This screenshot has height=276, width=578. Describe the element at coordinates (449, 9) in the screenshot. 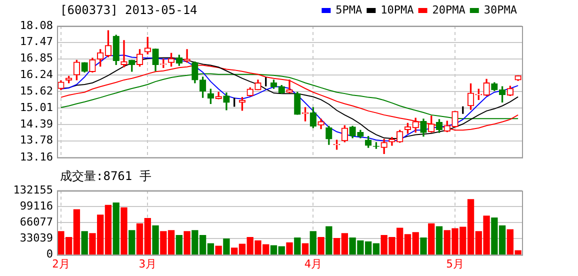

I see `legend-label: 20PMA` at that location.